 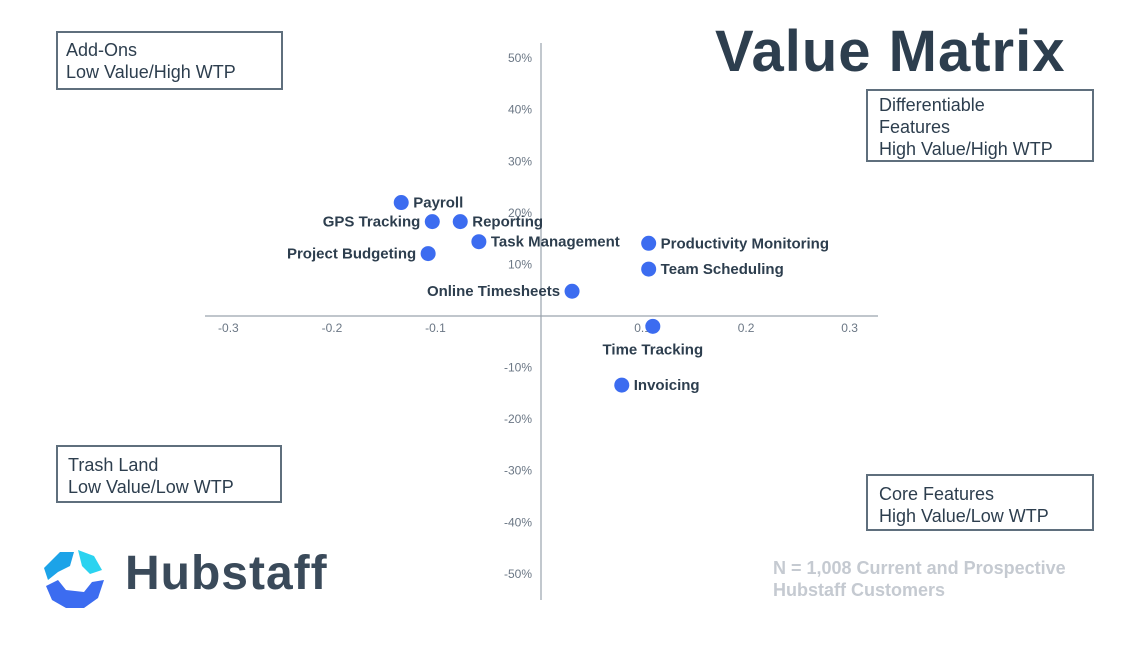 I want to click on data-point-label: GPS Tracking, so click(x=372, y=222).